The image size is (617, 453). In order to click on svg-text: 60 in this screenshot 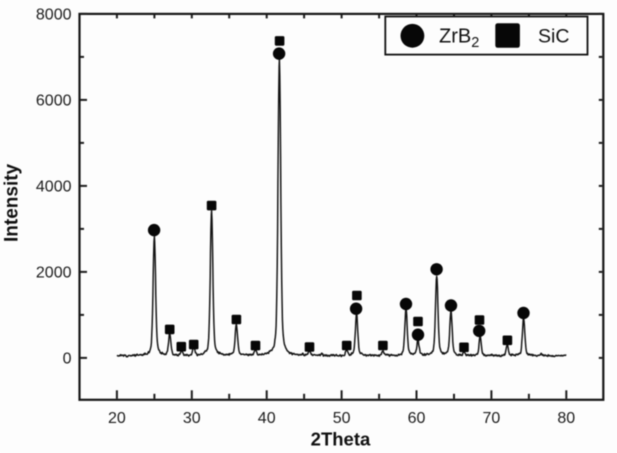, I will do `click(417, 418)`.